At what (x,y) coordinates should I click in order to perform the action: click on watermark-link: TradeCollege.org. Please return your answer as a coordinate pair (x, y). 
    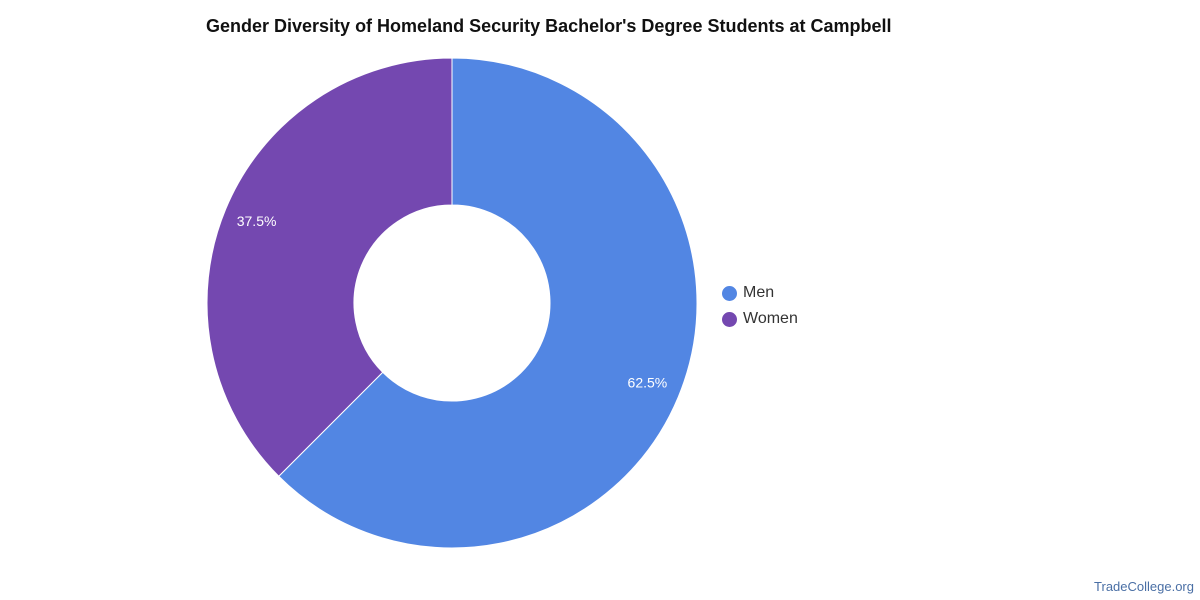
    Looking at the image, I should click on (1144, 586).